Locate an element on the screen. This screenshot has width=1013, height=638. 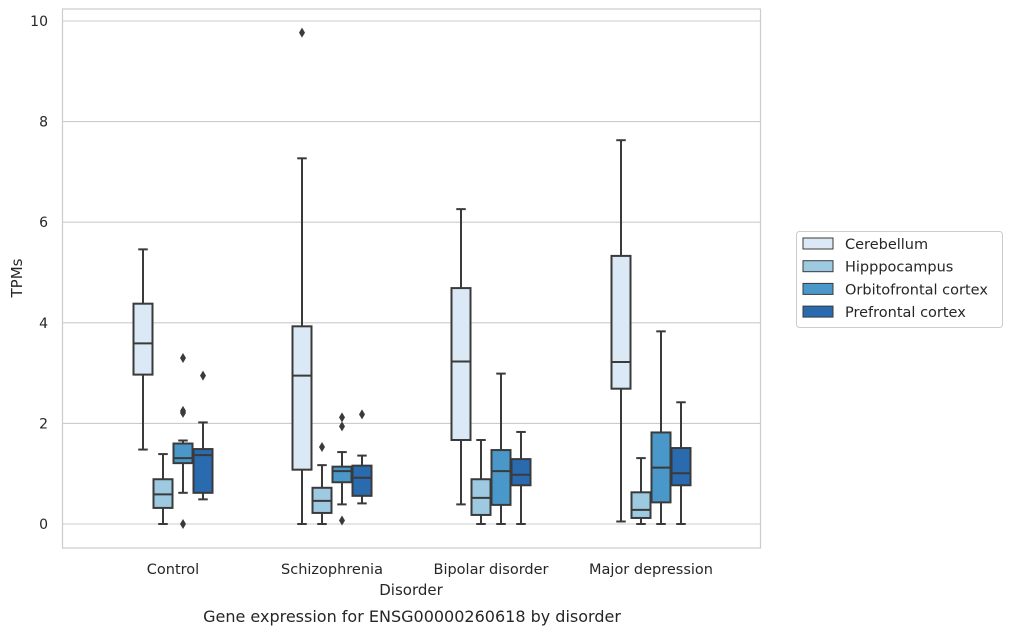
y-tick-label: 4 is located at coordinates (43, 324).